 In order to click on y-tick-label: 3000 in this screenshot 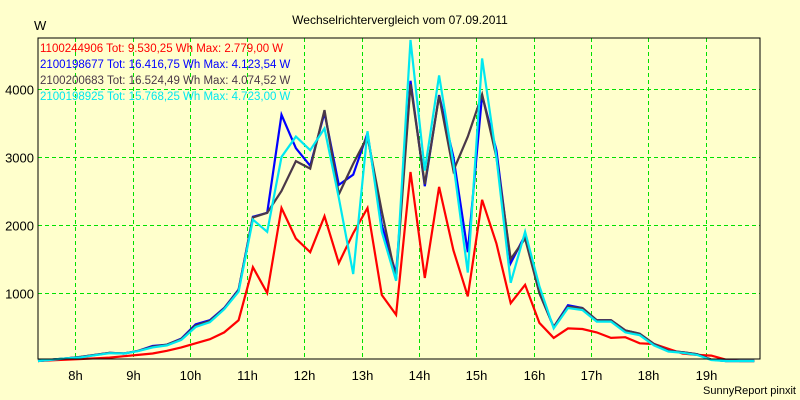, I will do `click(19, 158)`.